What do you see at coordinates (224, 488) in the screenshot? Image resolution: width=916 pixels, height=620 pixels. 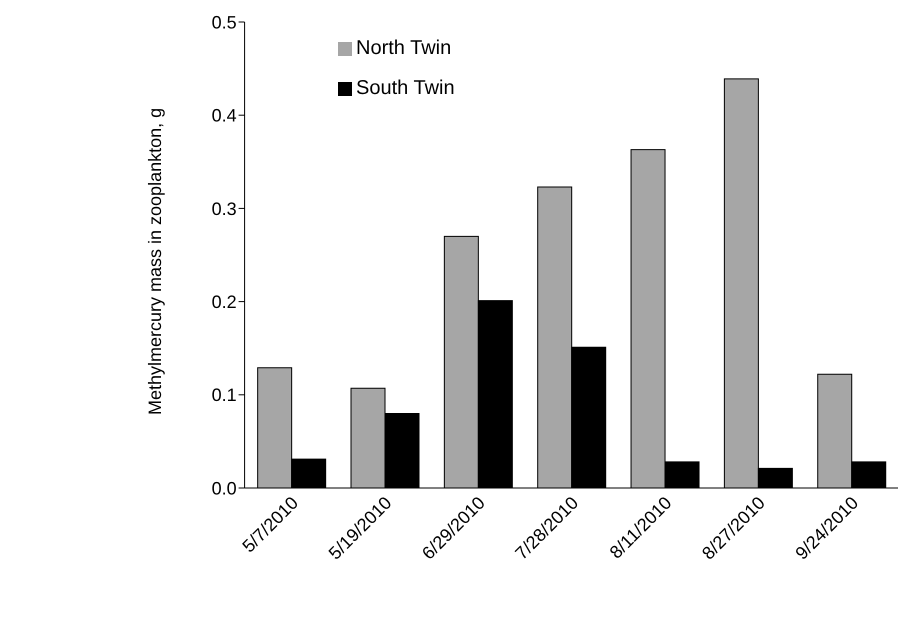 I see `y-tick-label: 0.0` at bounding box center [224, 488].